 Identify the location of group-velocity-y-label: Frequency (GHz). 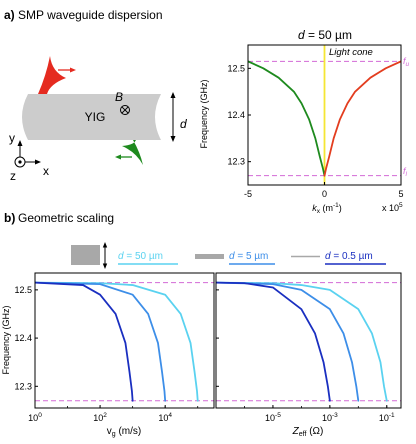
(6, 339).